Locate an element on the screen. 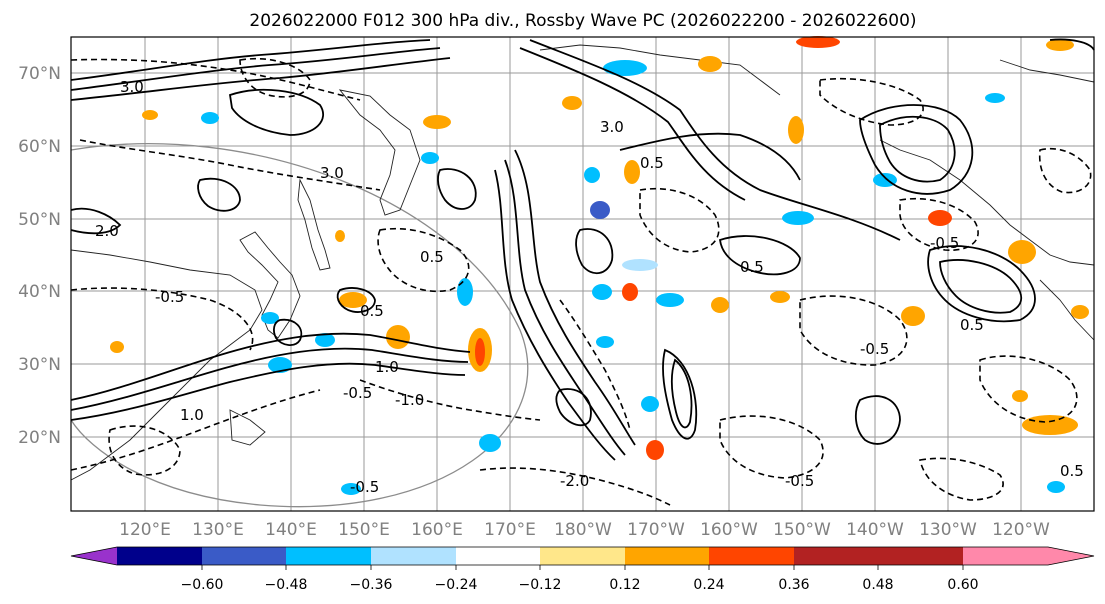 Image resolution: width=1105 pixels, height=604 pixels. lat-label: 40°N is located at coordinates (39, 292).